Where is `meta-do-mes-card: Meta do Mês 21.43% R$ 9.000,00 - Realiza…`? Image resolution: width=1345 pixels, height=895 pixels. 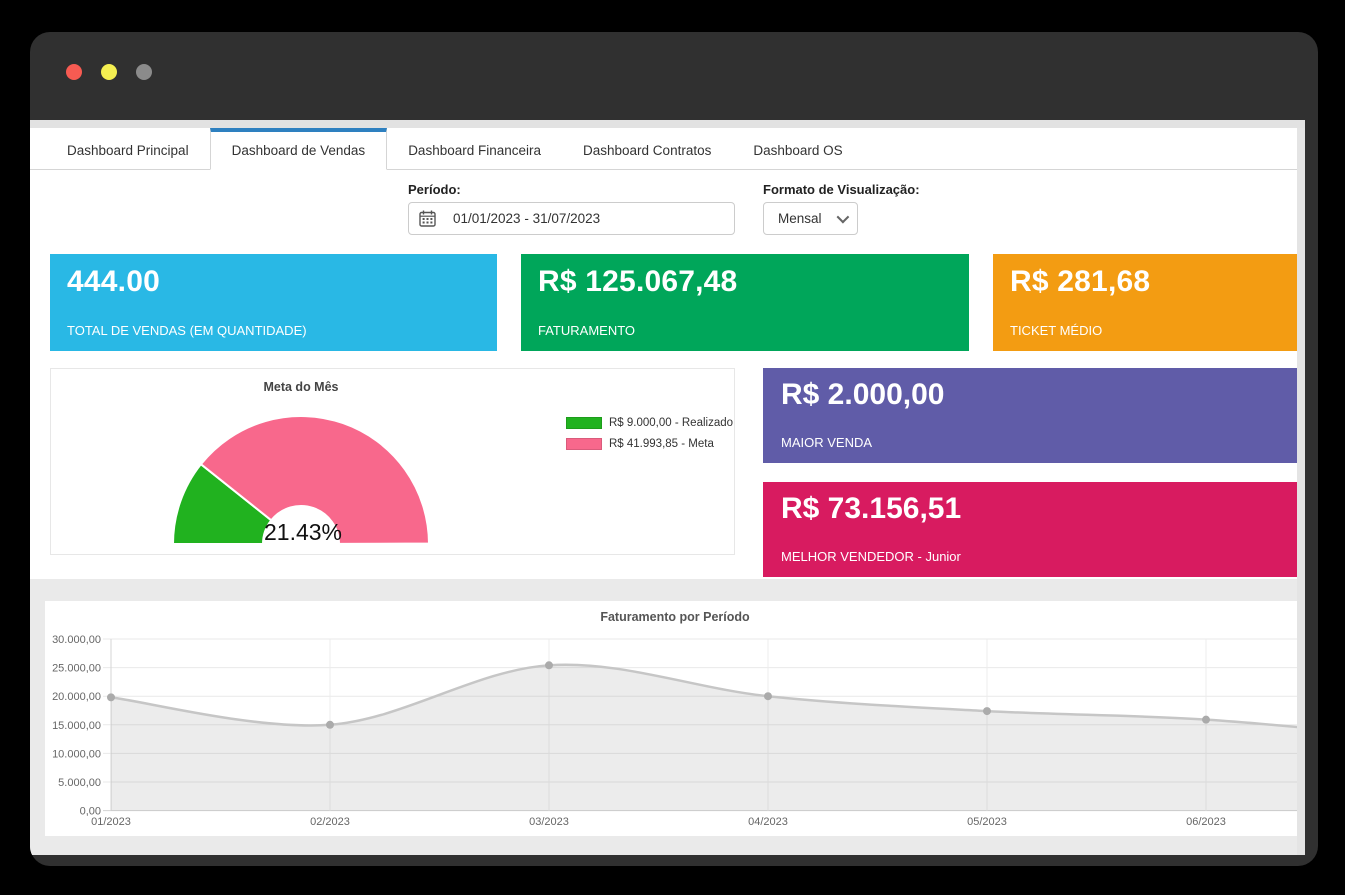
meta-do-mes-card: Meta do Mês 21.43% R$ 9.000,00 - Realiza… is located at coordinates (392, 461).